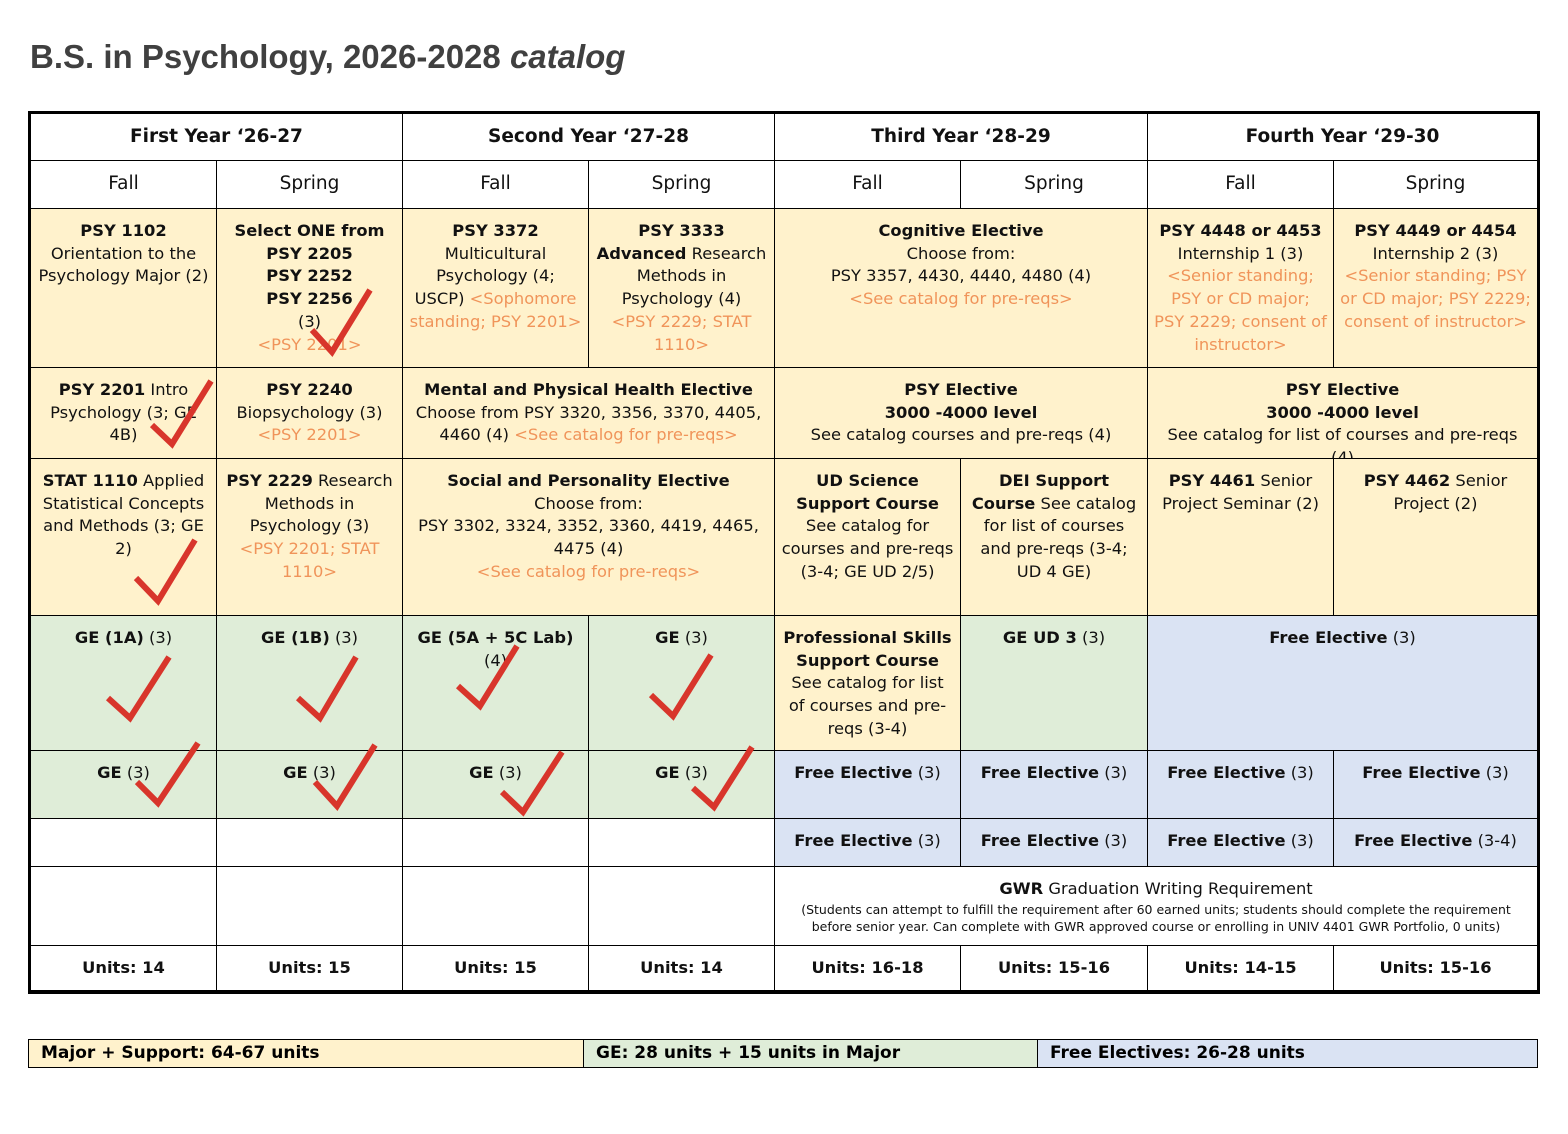  What do you see at coordinates (1021, 888) in the screenshot?
I see `cell-text: GWR` at bounding box center [1021, 888].